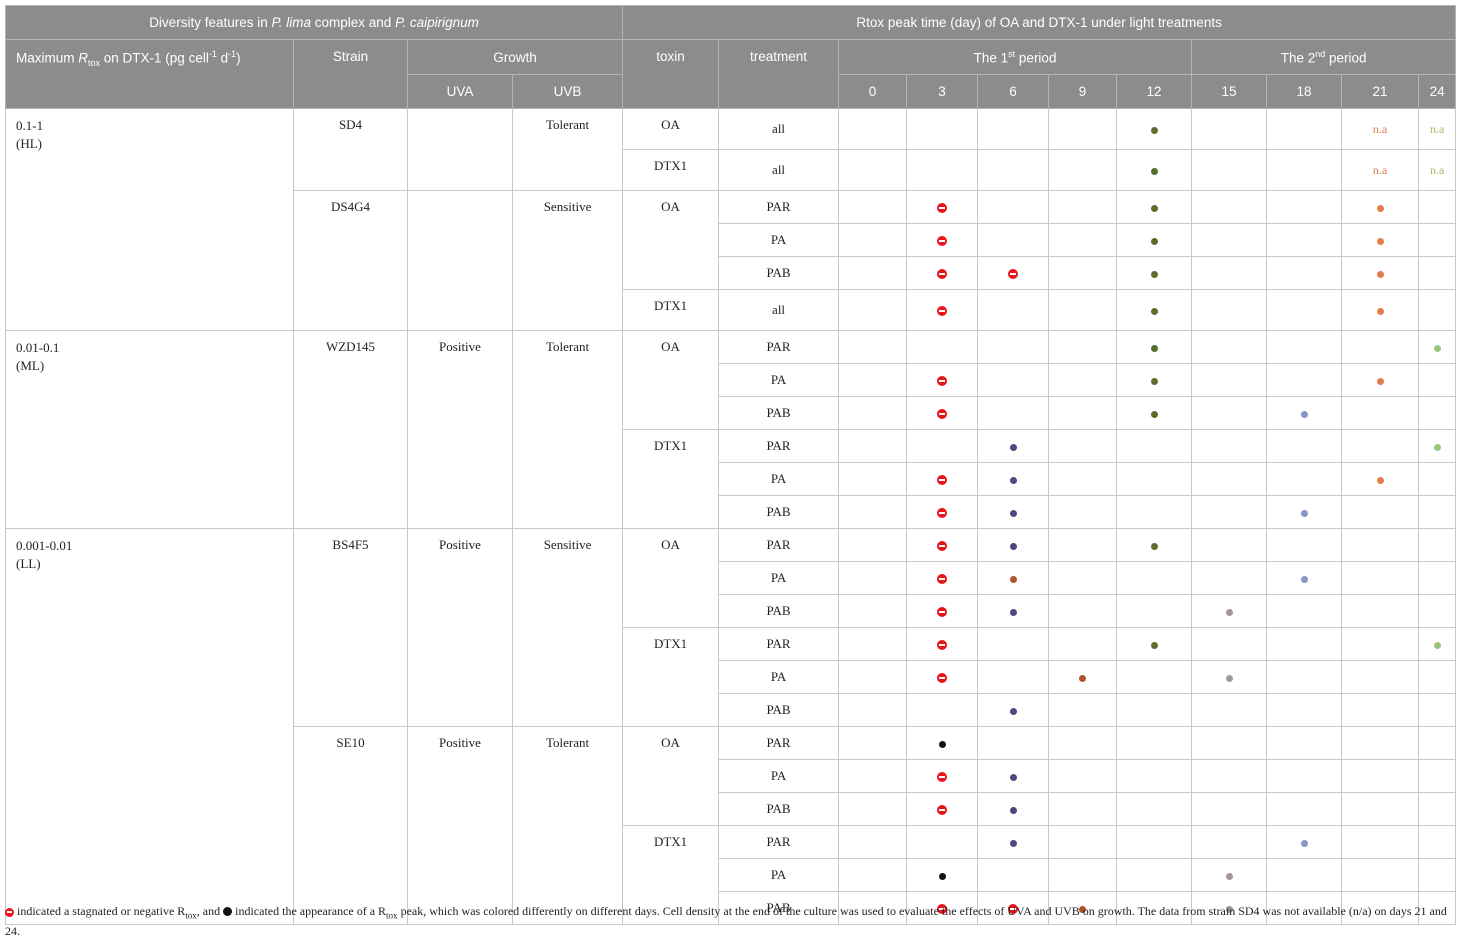 The width and height of the screenshot is (1460, 942). I want to click on header-max-rtox: Maximum Rtox on DTX-1 (pg cell-1 d-1), so click(149, 74).